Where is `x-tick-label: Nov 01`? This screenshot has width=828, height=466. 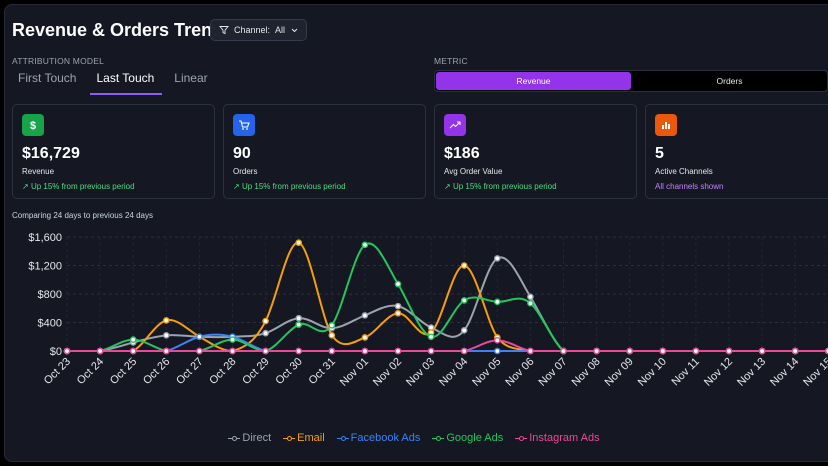
x-tick-label: Nov 01 is located at coordinates (354, 372).